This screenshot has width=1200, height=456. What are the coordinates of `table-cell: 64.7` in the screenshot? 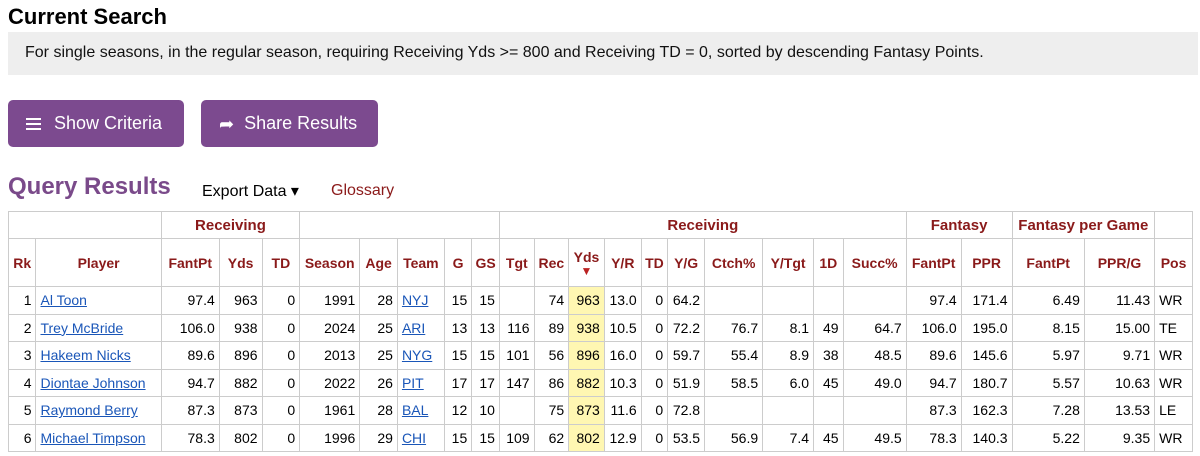 It's located at (874, 327).